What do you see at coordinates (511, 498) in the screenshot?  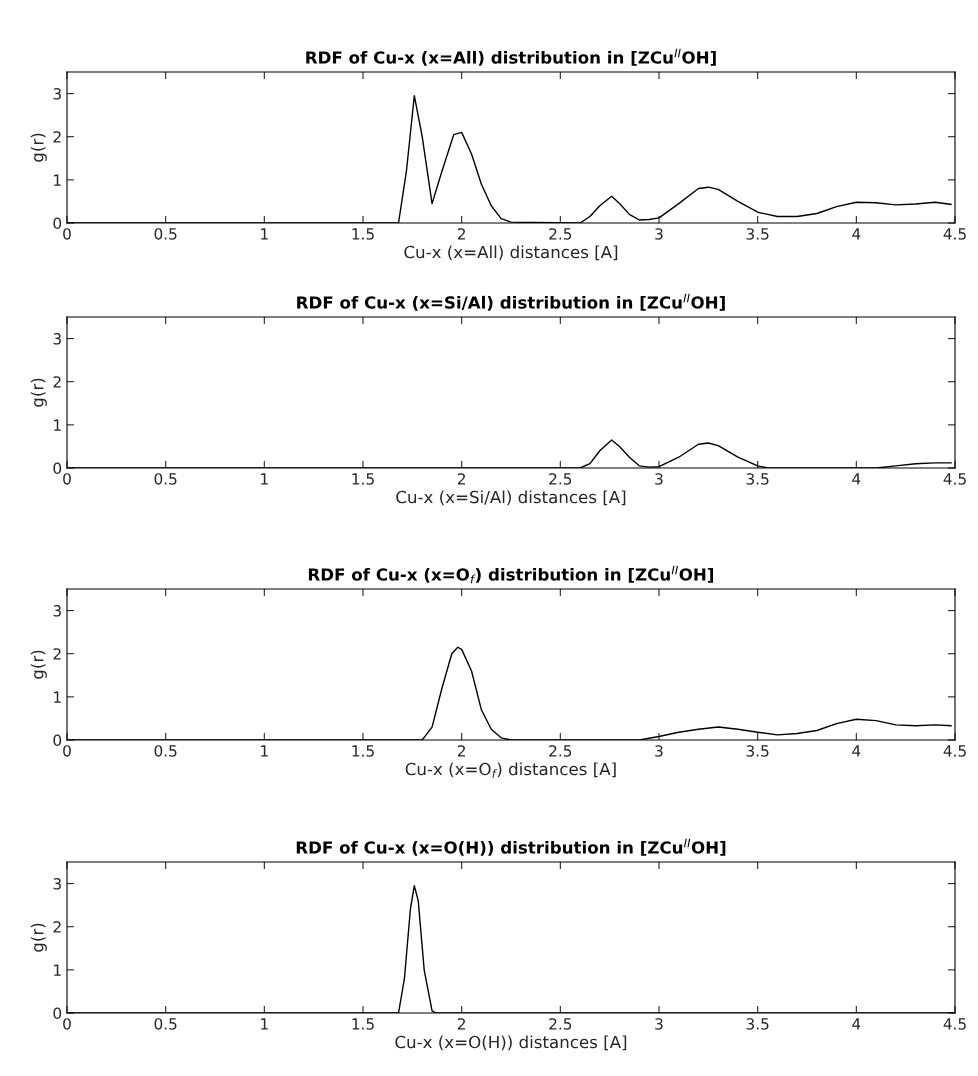 I see `x-axis-title: Cu-x (x=Si/Al) distances [A]` at bounding box center [511, 498].